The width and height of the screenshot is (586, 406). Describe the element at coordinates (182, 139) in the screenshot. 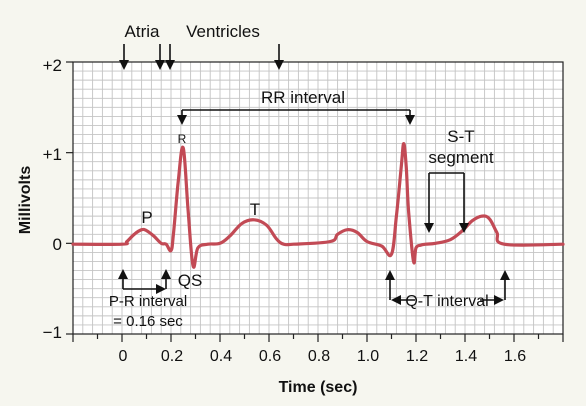

I see `r-wave-label: R` at that location.